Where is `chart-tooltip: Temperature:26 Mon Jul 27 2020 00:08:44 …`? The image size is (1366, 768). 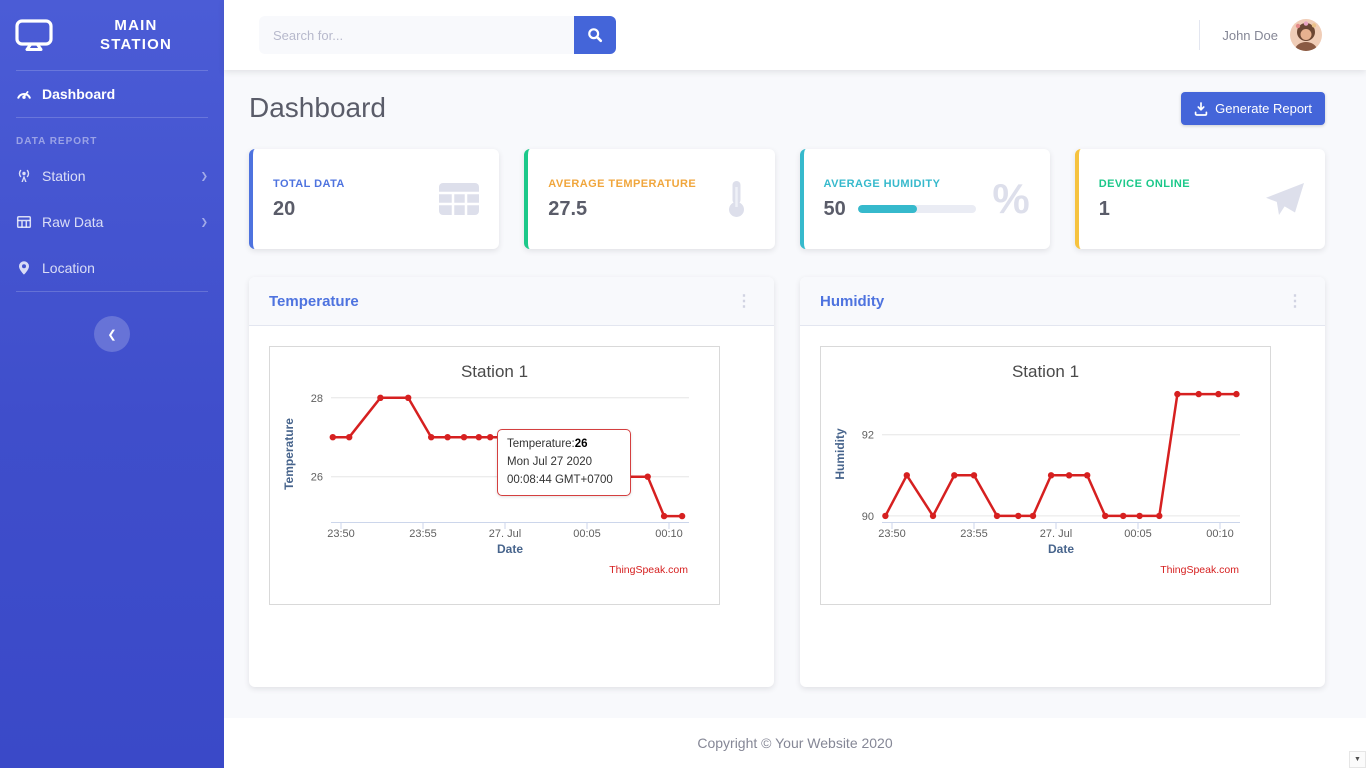
chart-tooltip: Temperature:26 Mon Jul 27 2020 00:08:44 … is located at coordinates (564, 463).